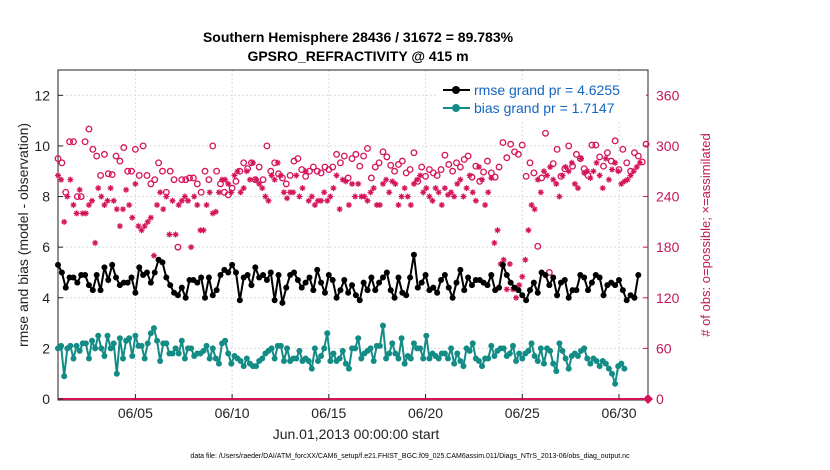 The height and width of the screenshot is (470, 830). Describe the element at coordinates (46, 298) in the screenshot. I see `y-tick-label: 4` at that location.